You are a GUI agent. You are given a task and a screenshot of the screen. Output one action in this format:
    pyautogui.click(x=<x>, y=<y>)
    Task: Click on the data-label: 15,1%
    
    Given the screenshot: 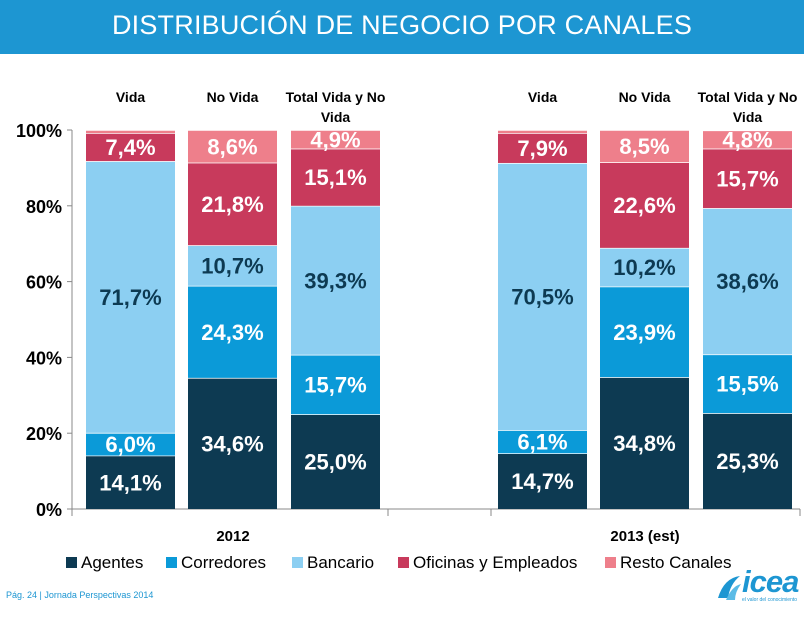 What is the action you would take?
    pyautogui.click(x=335, y=177)
    